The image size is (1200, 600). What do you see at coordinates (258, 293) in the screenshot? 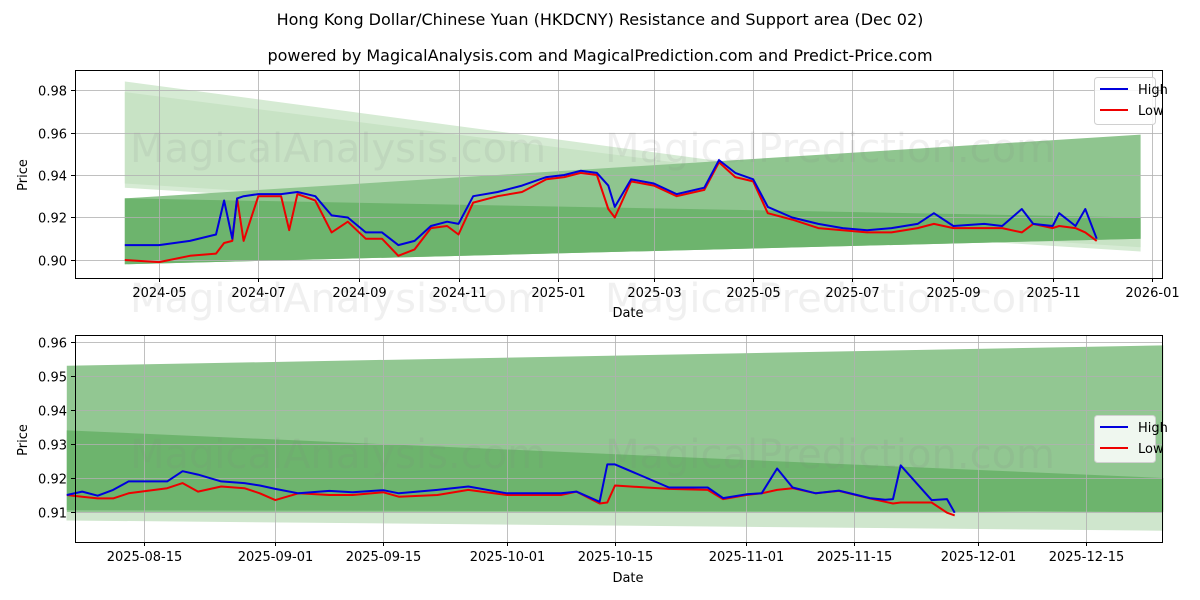
I see `x-tick-label: 2024-07` at bounding box center [258, 293].